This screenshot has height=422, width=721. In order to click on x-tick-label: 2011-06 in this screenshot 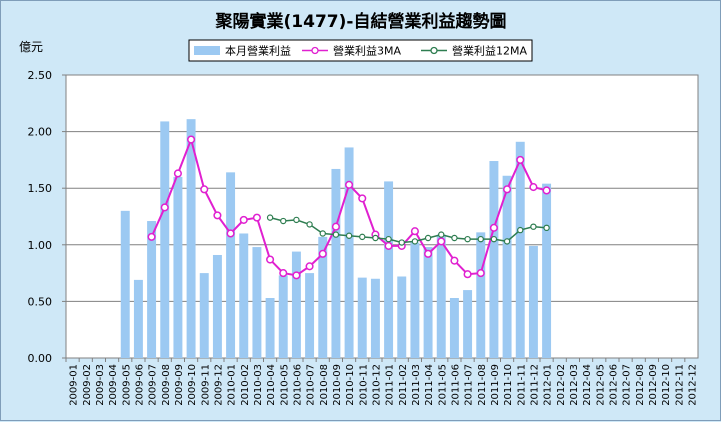, I will do `click(455, 385)`.